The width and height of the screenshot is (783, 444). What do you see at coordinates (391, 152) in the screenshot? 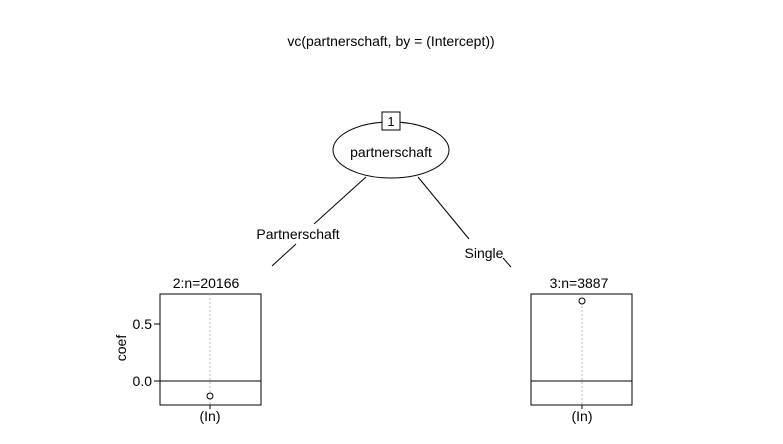
I see `root-node-split-label: partnerschaft` at bounding box center [391, 152].